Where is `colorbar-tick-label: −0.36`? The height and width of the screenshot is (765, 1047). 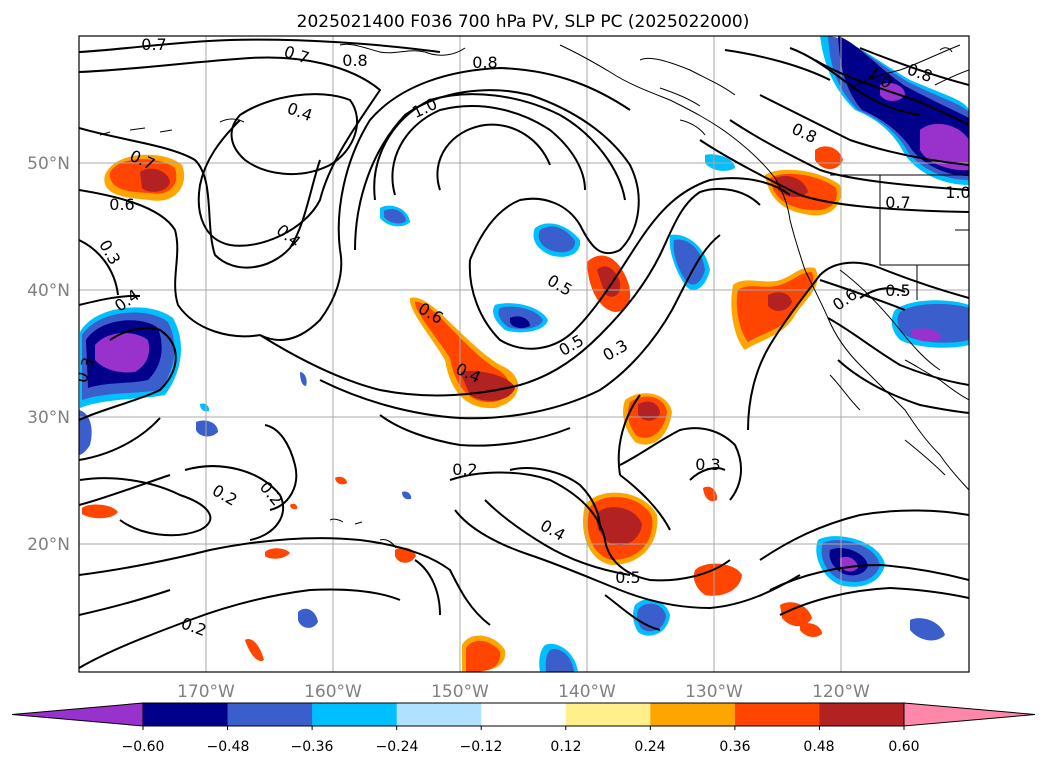 colorbar-tick-label: −0.36 is located at coordinates (312, 747).